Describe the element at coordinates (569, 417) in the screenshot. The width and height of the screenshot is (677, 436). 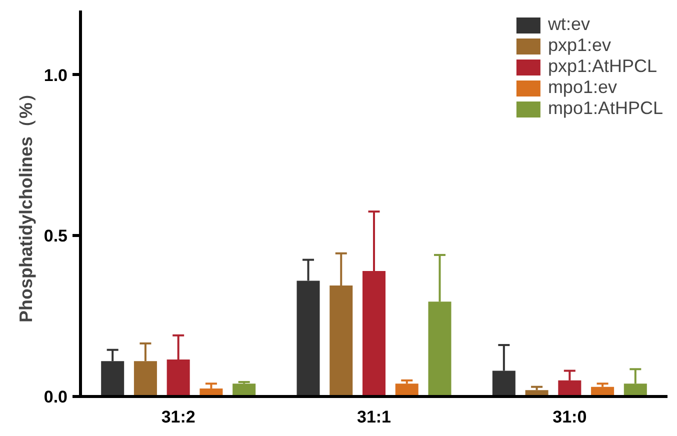
I see `x-tick-label: 31:0` at that location.